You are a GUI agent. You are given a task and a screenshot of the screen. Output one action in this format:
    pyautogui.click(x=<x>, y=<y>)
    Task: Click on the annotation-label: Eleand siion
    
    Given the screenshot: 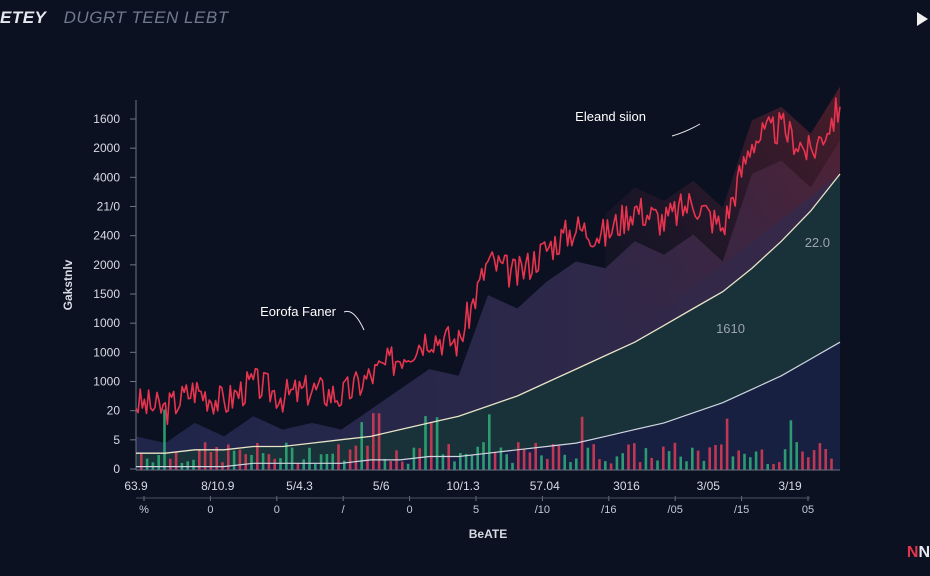 What is the action you would take?
    pyautogui.click(x=610, y=116)
    